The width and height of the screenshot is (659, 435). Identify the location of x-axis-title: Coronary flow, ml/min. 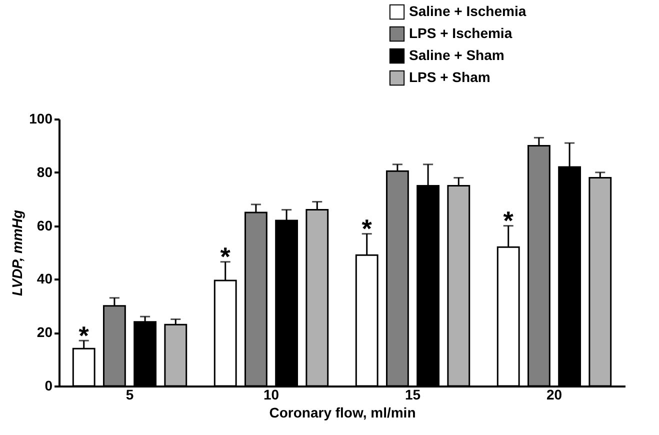
(342, 412).